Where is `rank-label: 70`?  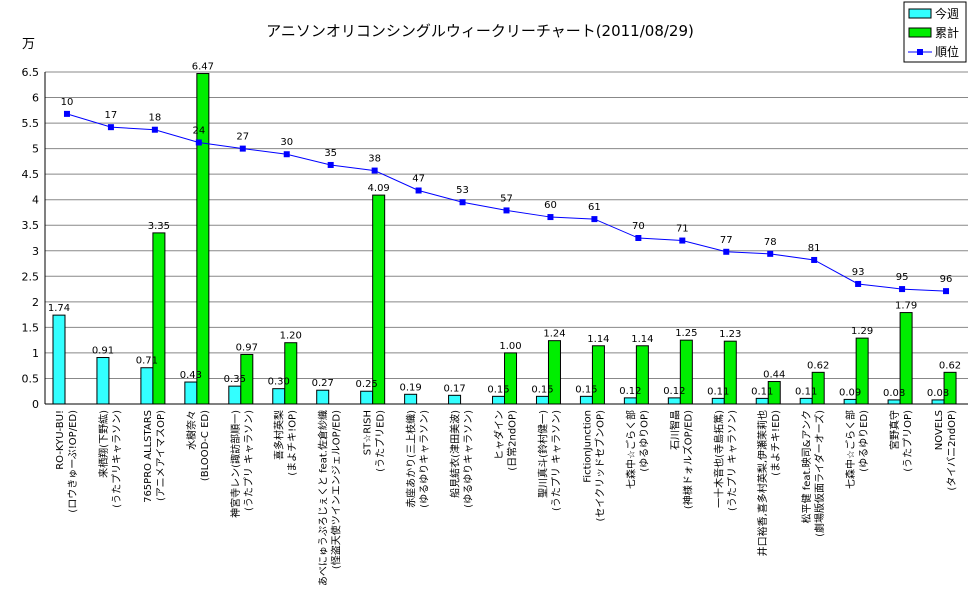 rank-label: 70 is located at coordinates (638, 226).